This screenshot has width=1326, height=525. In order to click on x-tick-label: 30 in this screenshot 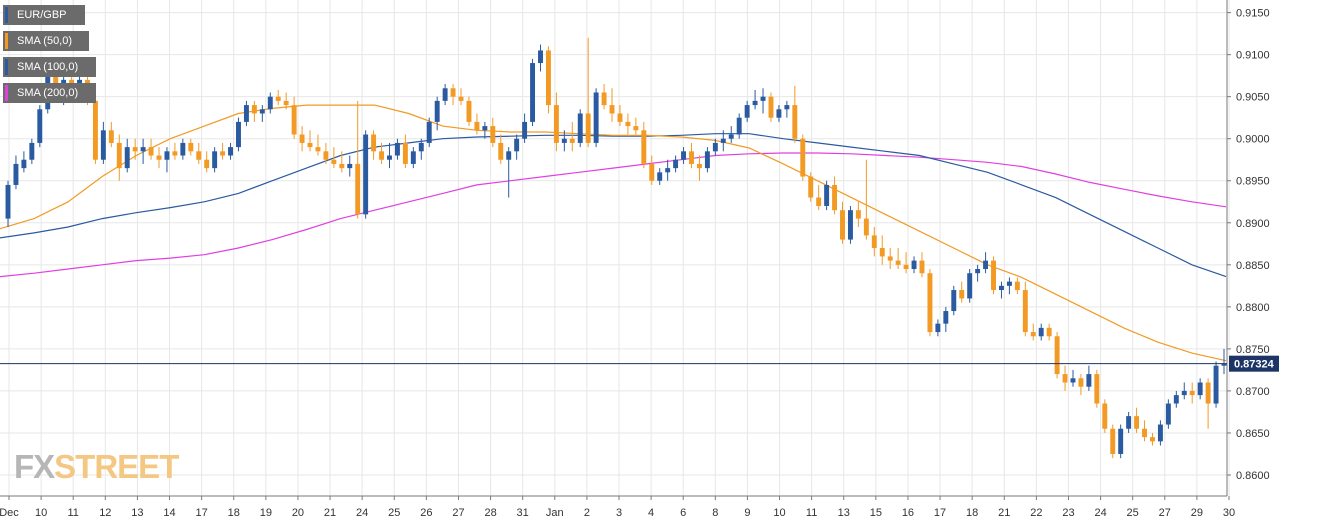, I will do `click(1229, 513)`.